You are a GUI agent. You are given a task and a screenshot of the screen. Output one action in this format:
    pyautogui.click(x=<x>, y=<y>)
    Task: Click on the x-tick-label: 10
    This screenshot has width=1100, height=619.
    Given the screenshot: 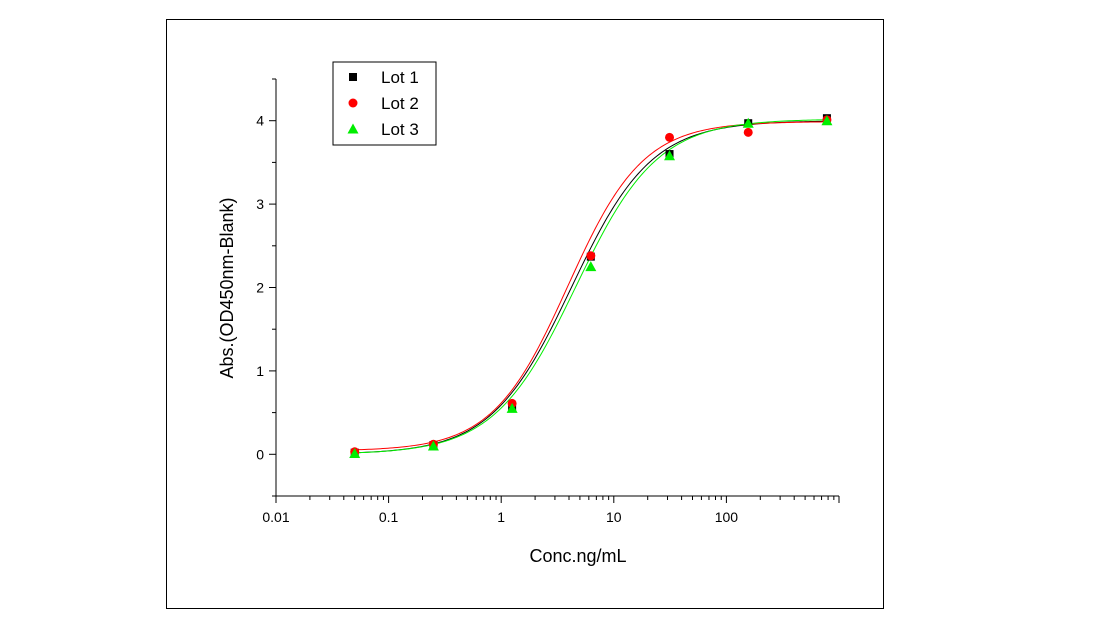 What is the action you would take?
    pyautogui.click(x=614, y=517)
    